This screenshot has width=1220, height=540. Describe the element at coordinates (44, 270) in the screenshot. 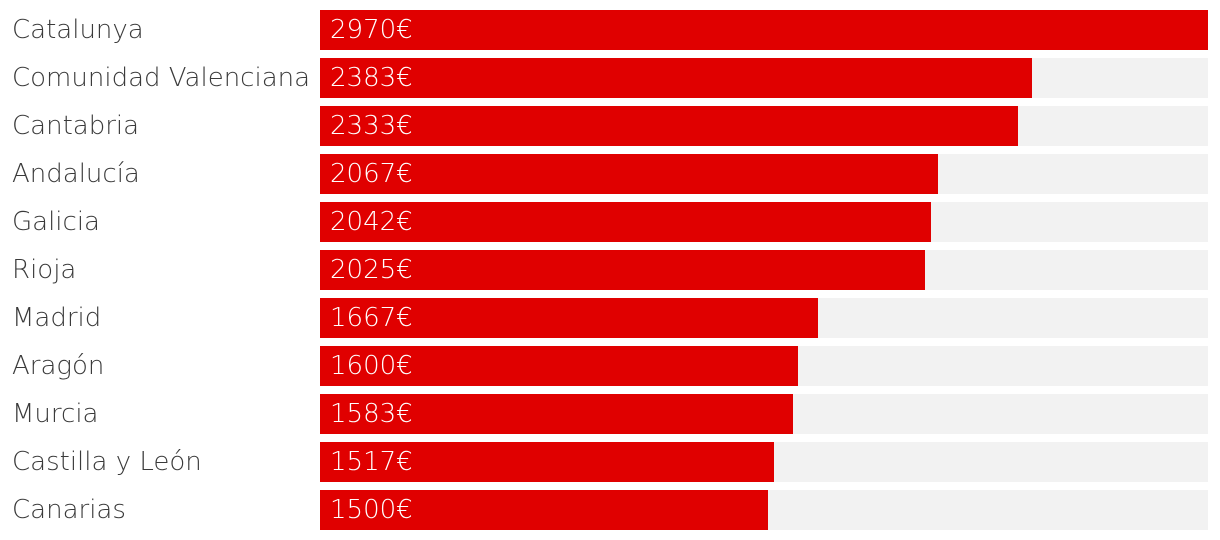

I see `category-label: Rioja` at that location.